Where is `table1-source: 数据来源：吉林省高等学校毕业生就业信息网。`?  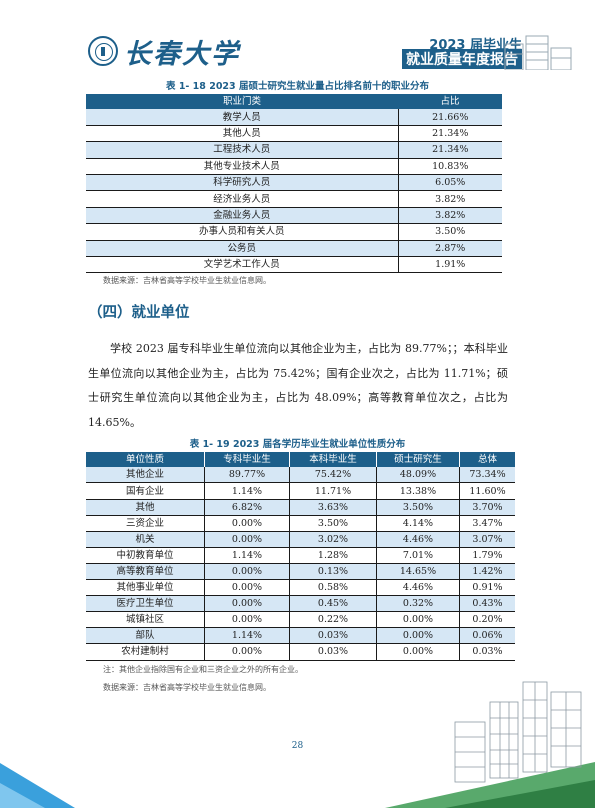
table1-source: 数据来源：吉林省高等学校毕业生就业信息网。 is located at coordinates (187, 280).